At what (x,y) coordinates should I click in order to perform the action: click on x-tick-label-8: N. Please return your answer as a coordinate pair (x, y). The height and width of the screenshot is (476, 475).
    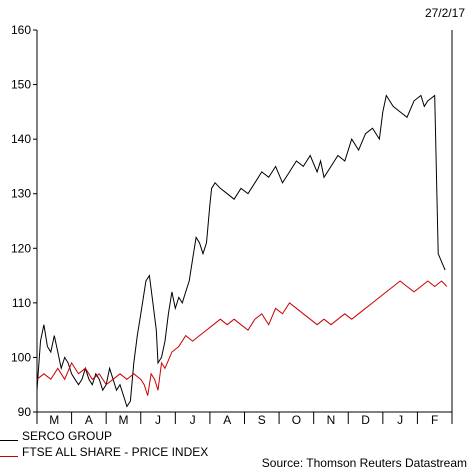
    Looking at the image, I should click on (331, 420).